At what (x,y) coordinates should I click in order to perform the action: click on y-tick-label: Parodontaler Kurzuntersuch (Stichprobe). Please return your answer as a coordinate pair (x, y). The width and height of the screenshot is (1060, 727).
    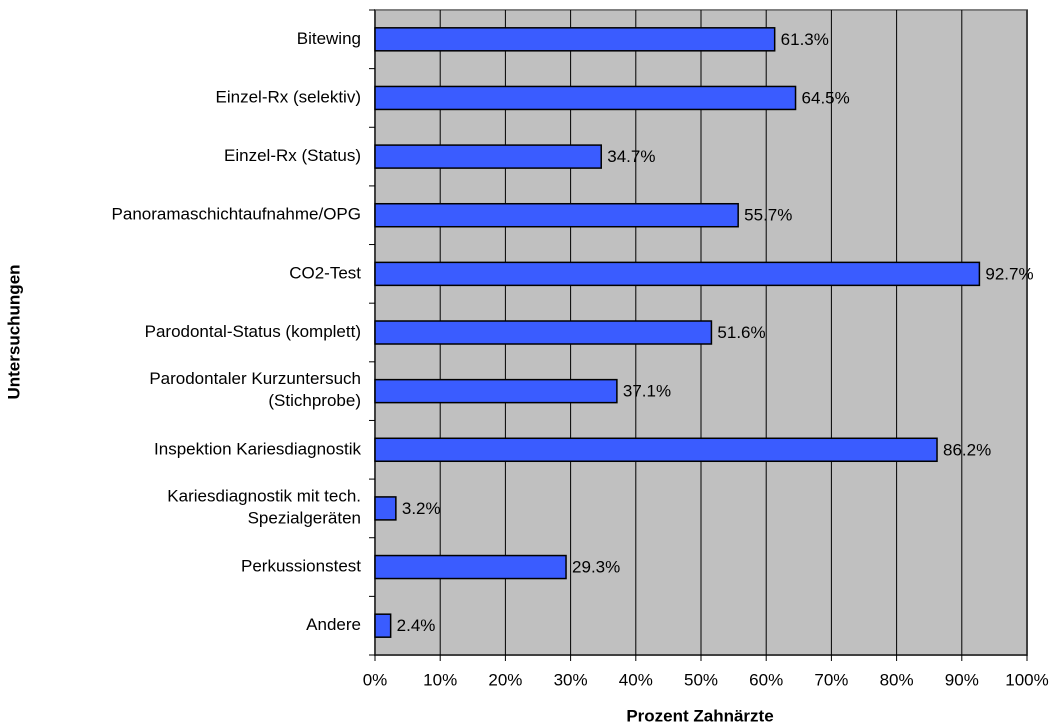
    Looking at the image, I should click on (255, 390).